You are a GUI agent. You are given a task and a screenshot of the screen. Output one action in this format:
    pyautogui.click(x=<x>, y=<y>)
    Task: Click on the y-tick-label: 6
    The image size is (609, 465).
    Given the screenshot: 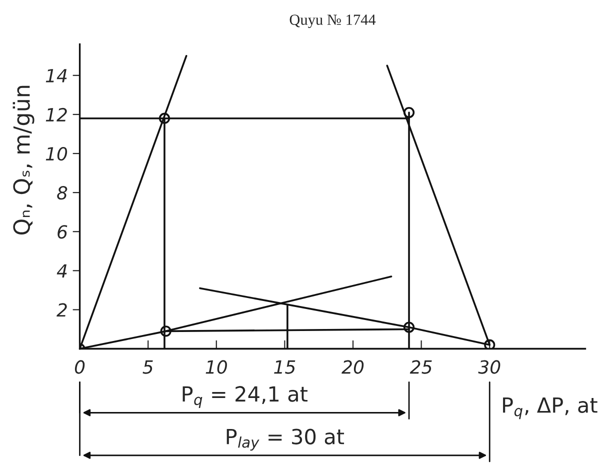 What is the action you would take?
    pyautogui.click(x=63, y=232)
    